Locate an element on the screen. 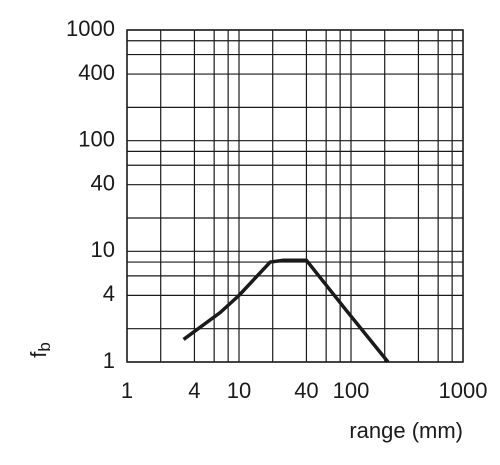  x-tick-label: 40 is located at coordinates (306, 390).